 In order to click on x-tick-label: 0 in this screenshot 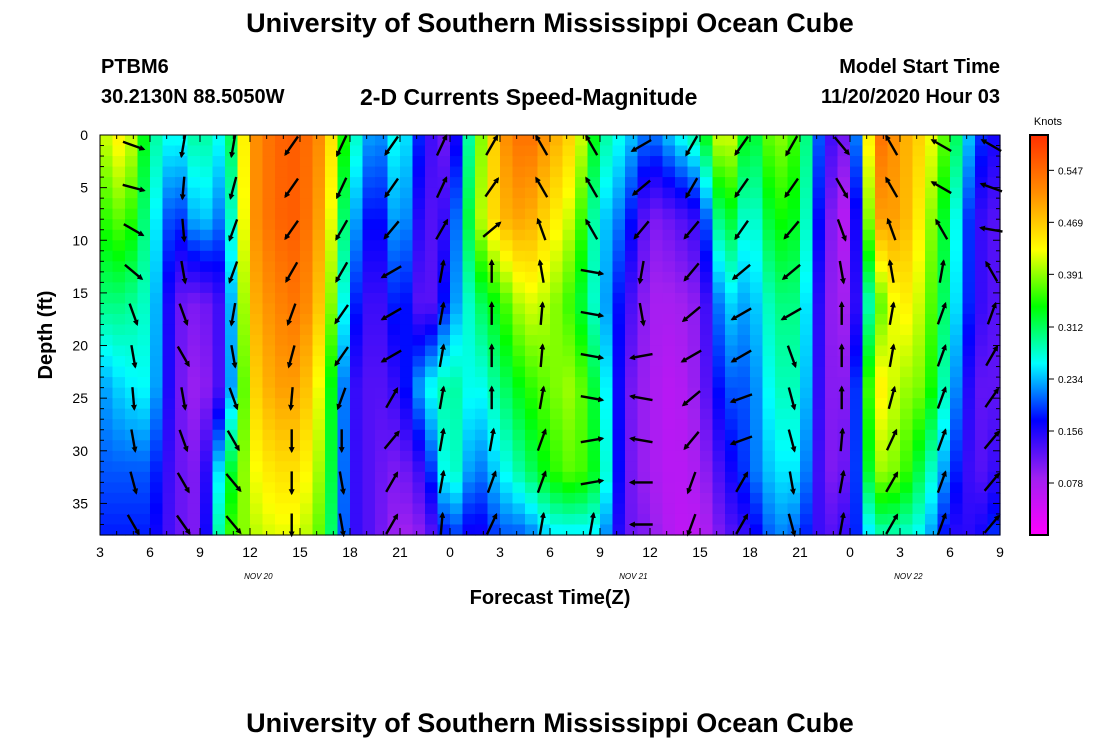, I will do `click(850, 552)`.